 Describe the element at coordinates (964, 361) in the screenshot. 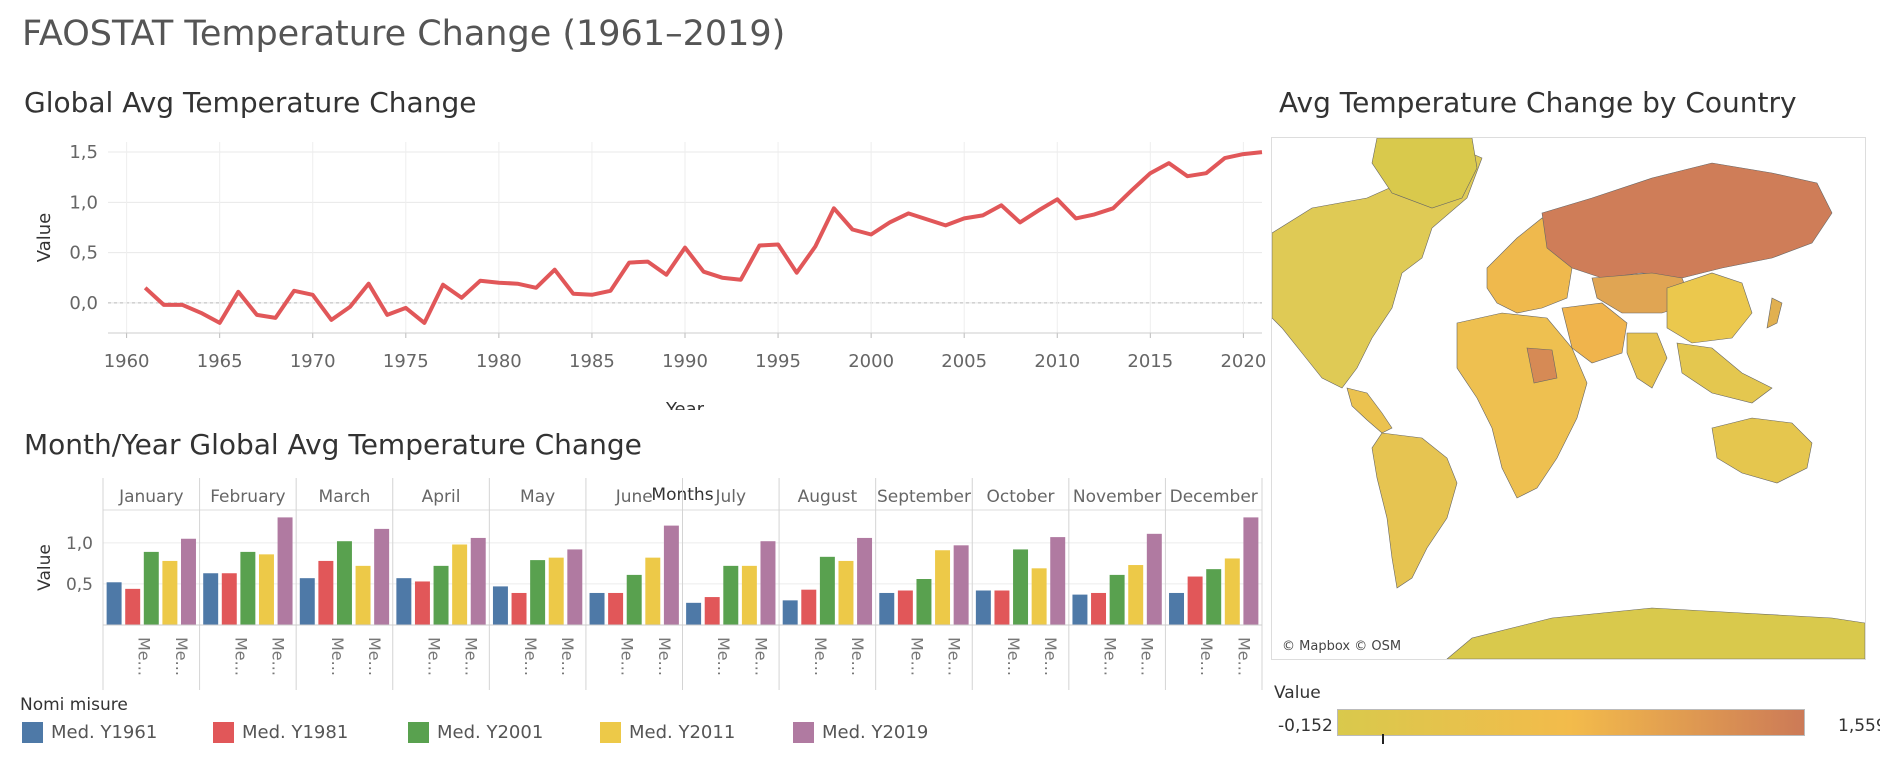

I see `x-tick-label: 2005` at that location.